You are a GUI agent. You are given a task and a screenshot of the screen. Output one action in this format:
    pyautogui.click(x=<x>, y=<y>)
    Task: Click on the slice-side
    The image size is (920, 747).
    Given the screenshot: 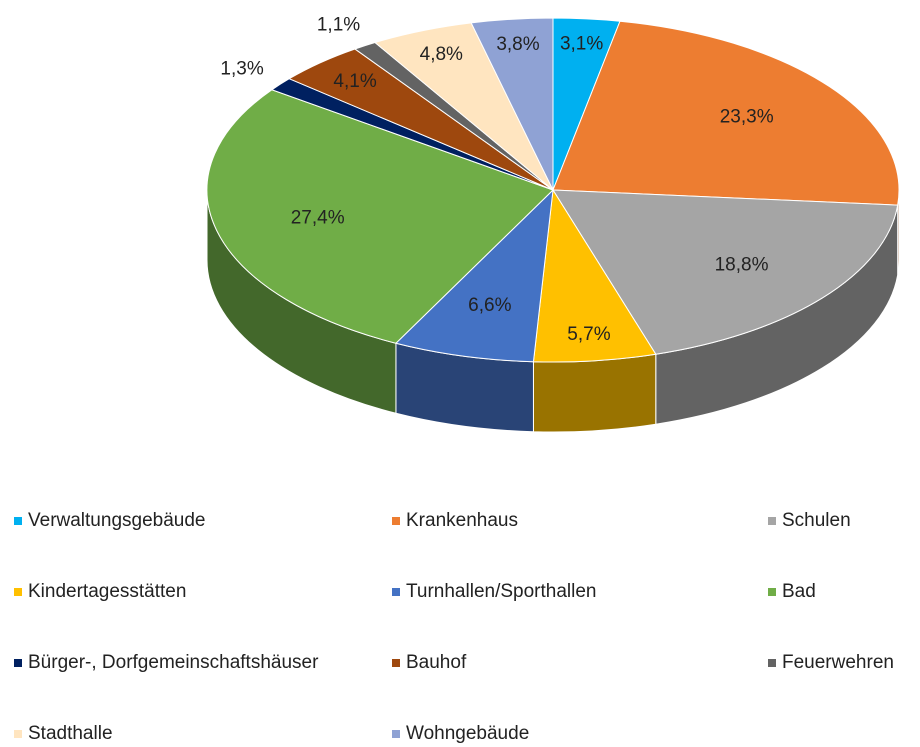 What is the action you would take?
    pyautogui.click(x=594, y=393)
    